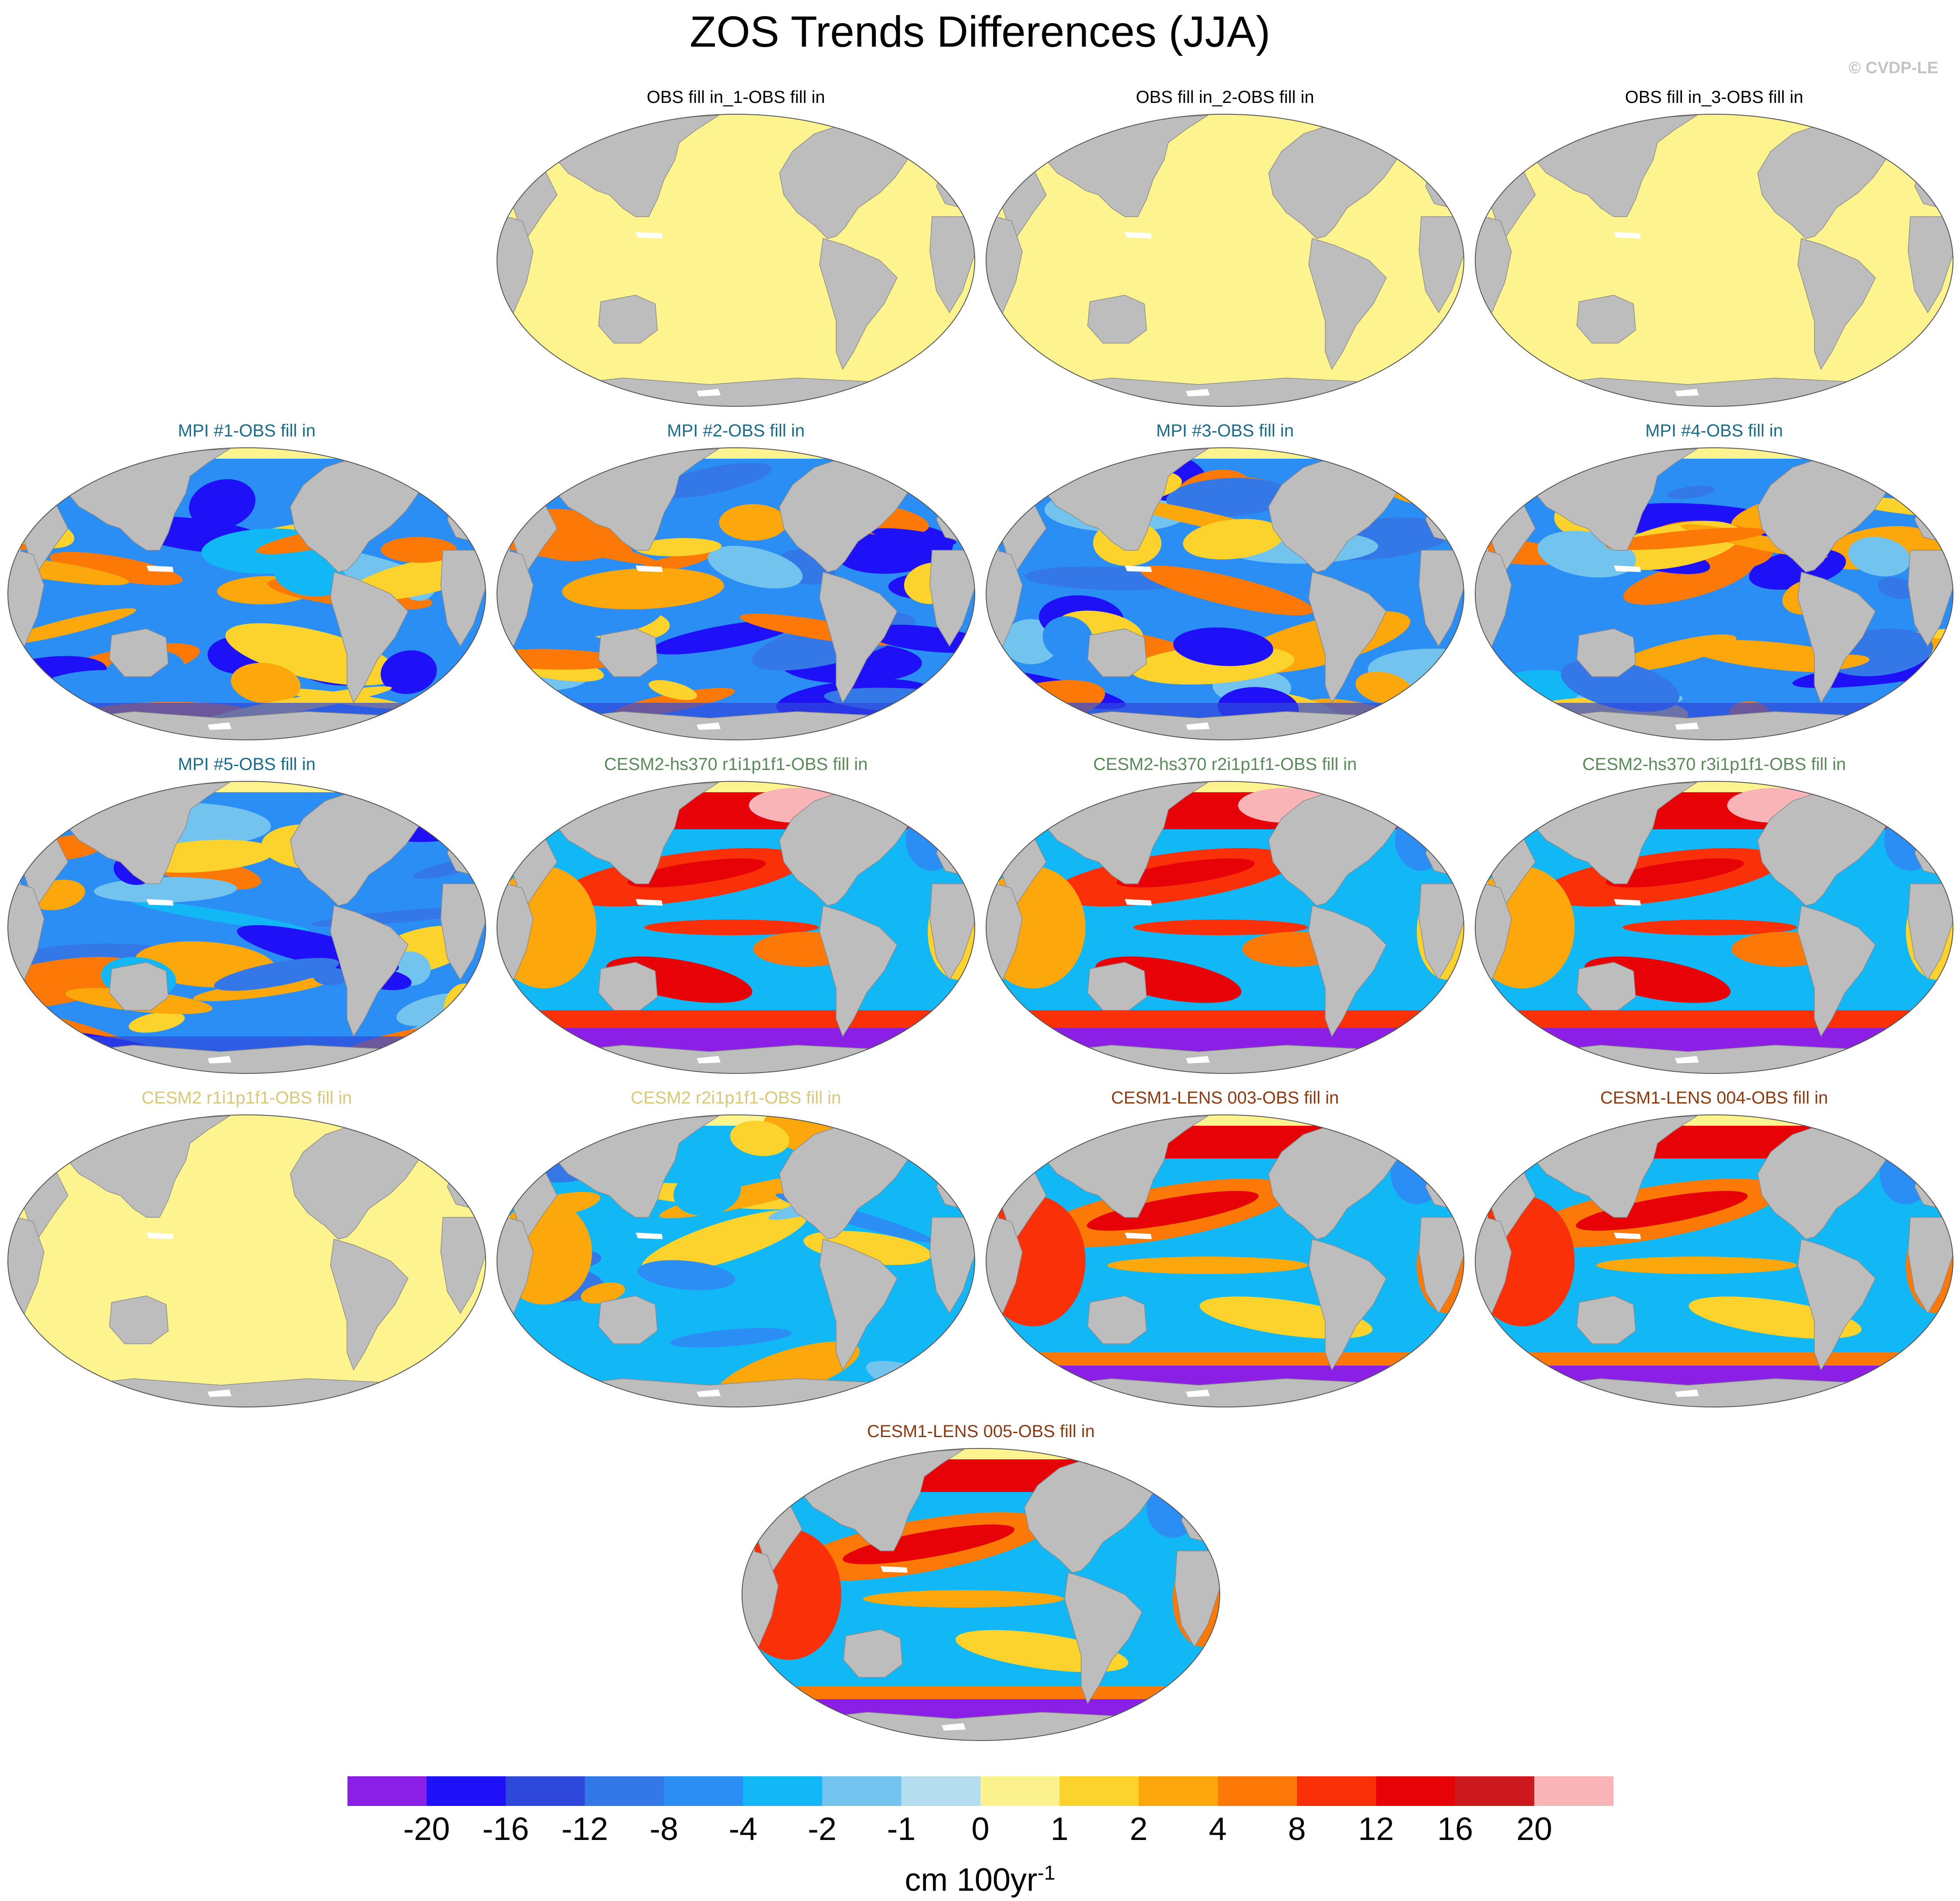 Image resolution: width=1960 pixels, height=1901 pixels. I want to click on colorbar-tick-label: -1, so click(901, 1829).